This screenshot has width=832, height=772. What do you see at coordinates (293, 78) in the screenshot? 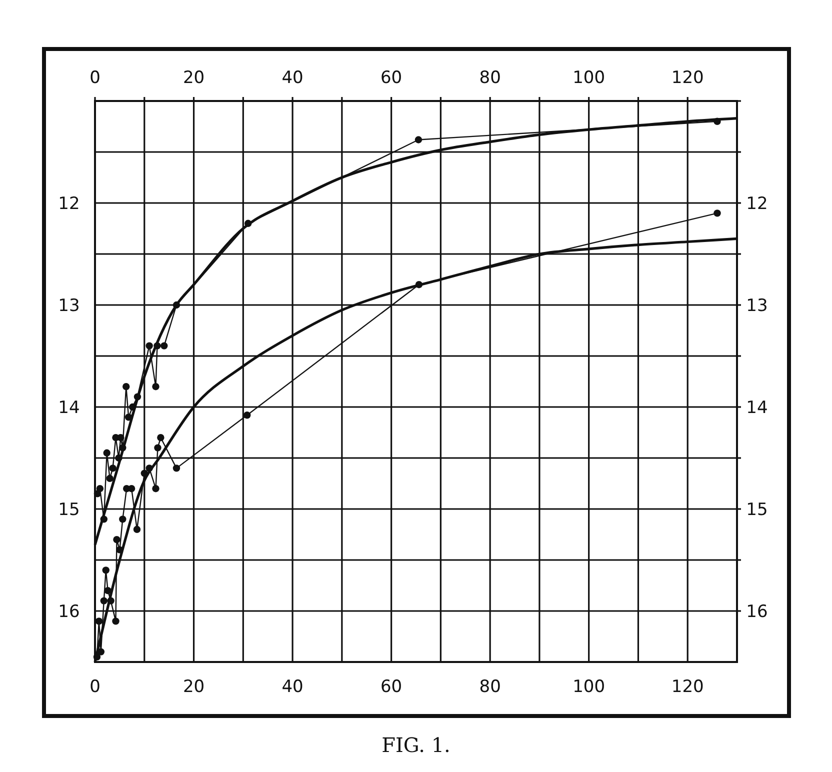
I see `x-tick-label: 40` at bounding box center [293, 78].